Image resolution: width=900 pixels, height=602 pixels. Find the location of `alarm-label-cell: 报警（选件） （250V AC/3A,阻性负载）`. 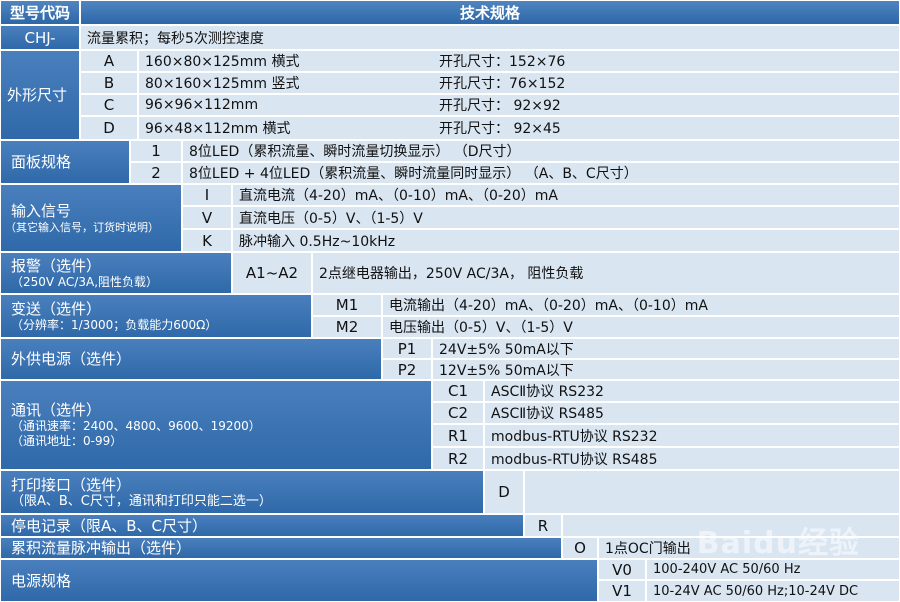

alarm-label-cell: 报警（选件） （250V AC/3A,阻性负载） is located at coordinates (116, 273).